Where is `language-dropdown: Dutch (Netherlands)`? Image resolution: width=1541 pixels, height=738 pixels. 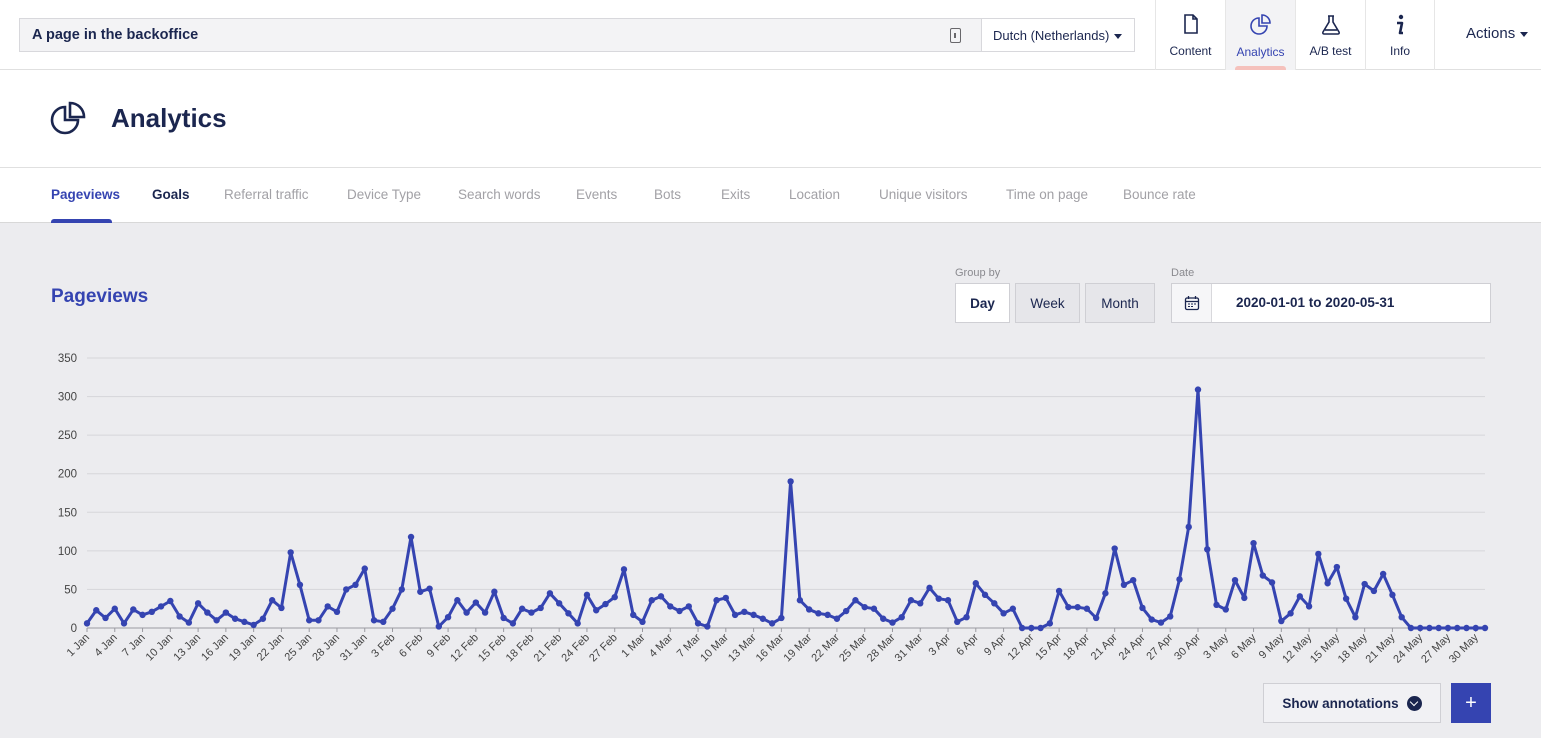
language-dropdown: Dutch (Netherlands) is located at coordinates (1058, 35).